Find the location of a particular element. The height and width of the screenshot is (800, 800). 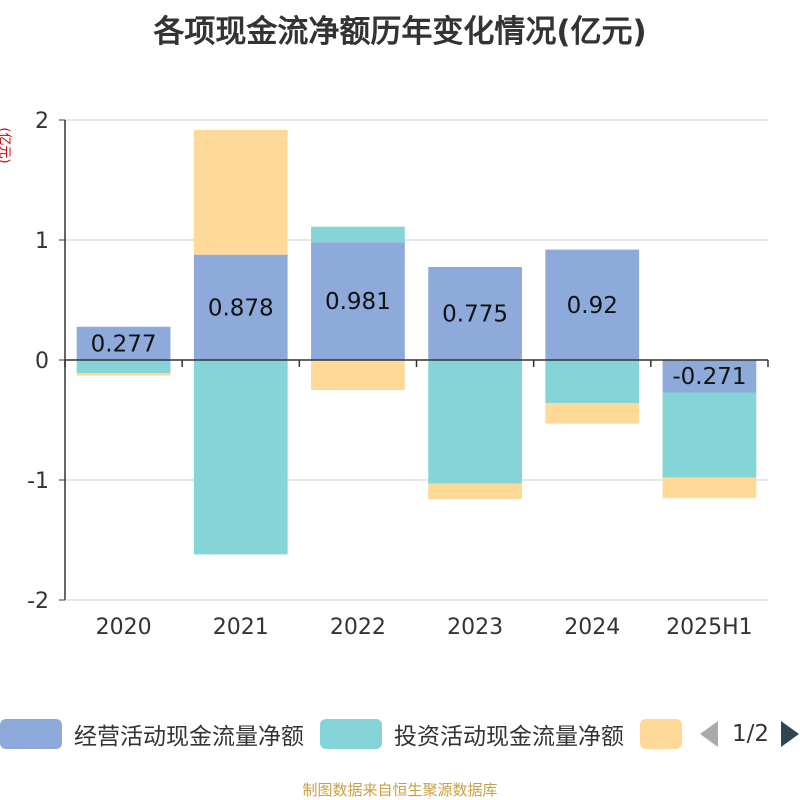

data-label: 0.277 is located at coordinates (124, 344).